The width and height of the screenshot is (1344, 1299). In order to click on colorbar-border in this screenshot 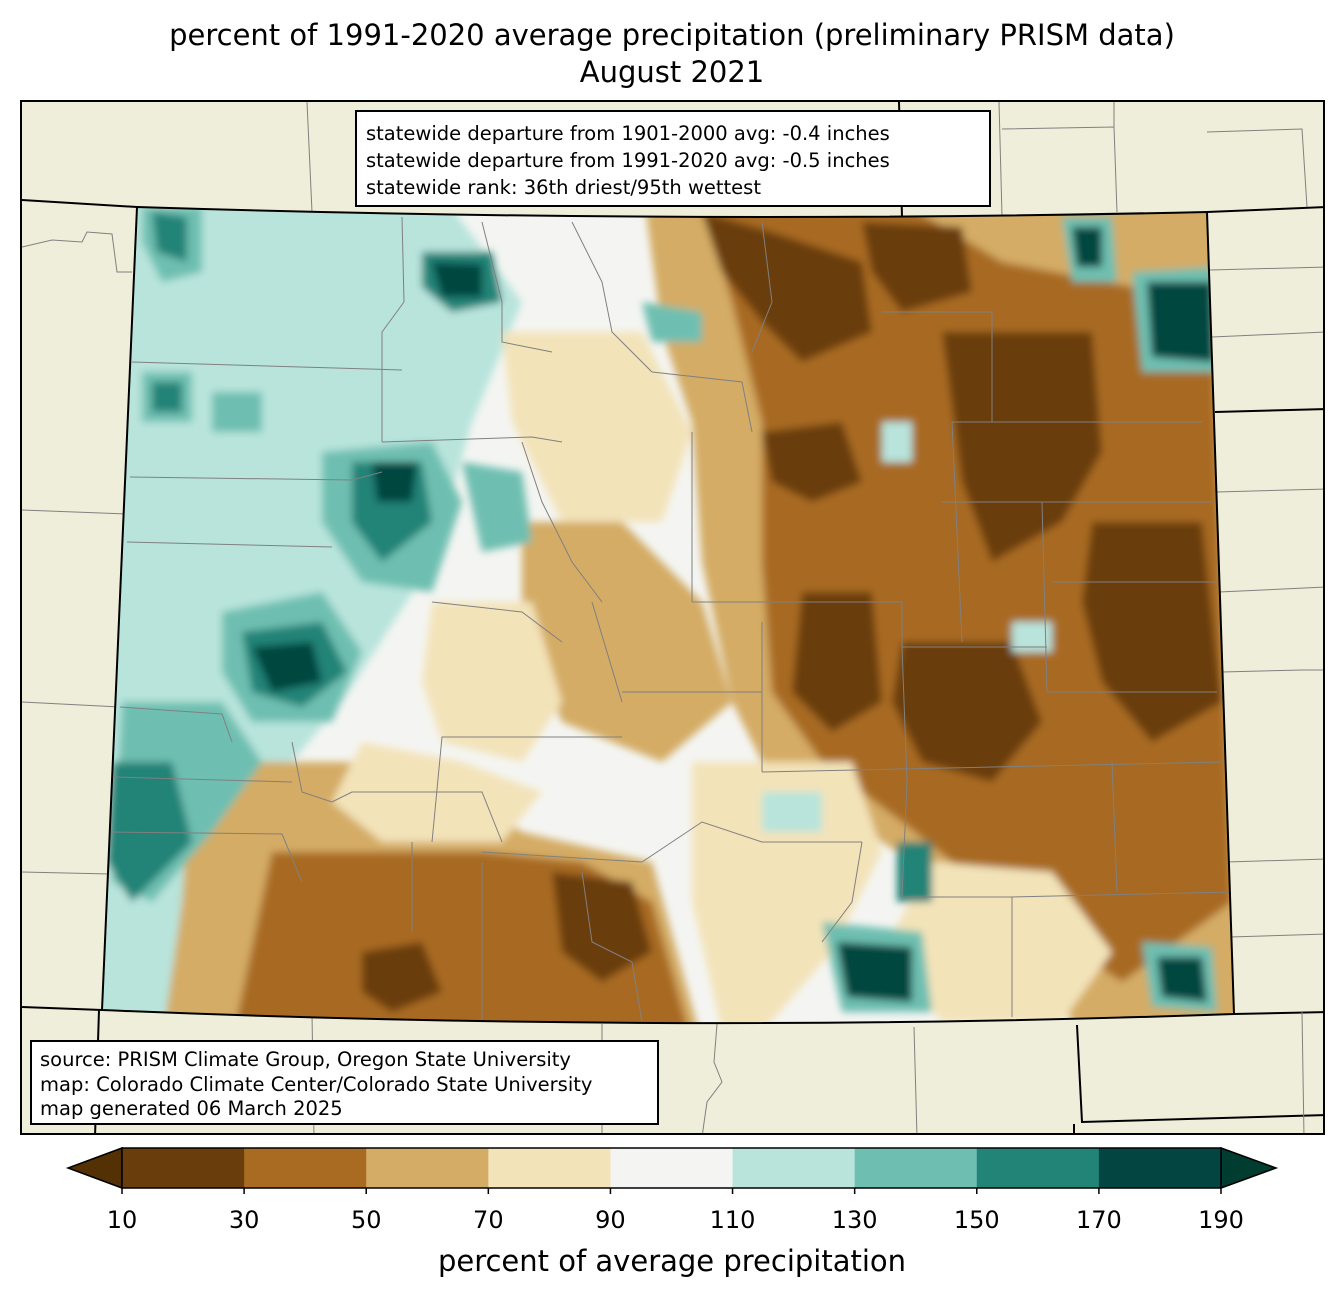, I will do `click(671, 1168)`.